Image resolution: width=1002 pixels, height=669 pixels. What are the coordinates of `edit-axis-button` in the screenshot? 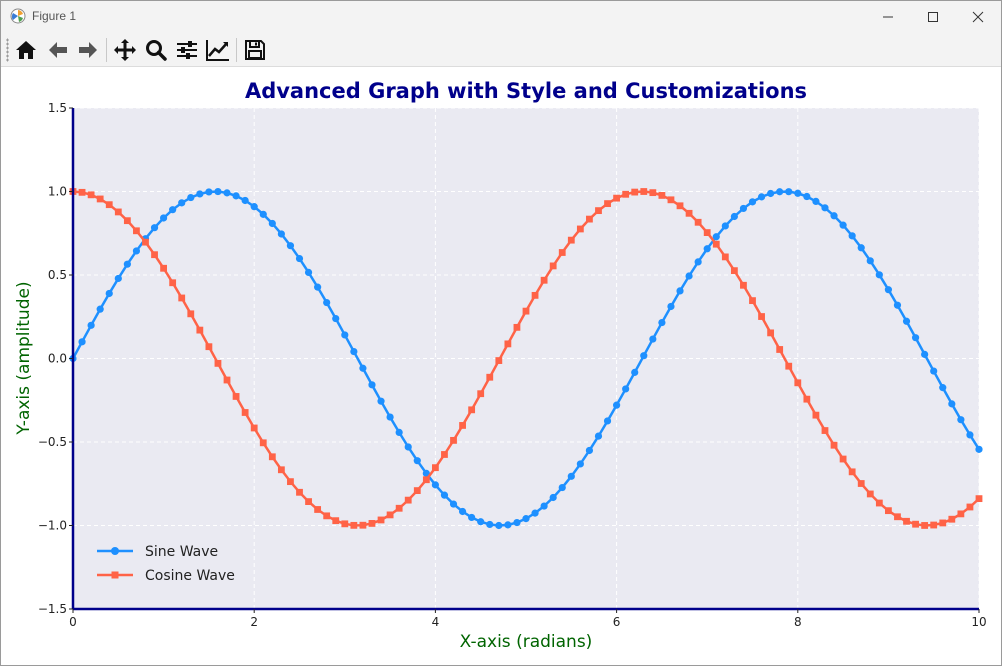 It's located at (218, 50).